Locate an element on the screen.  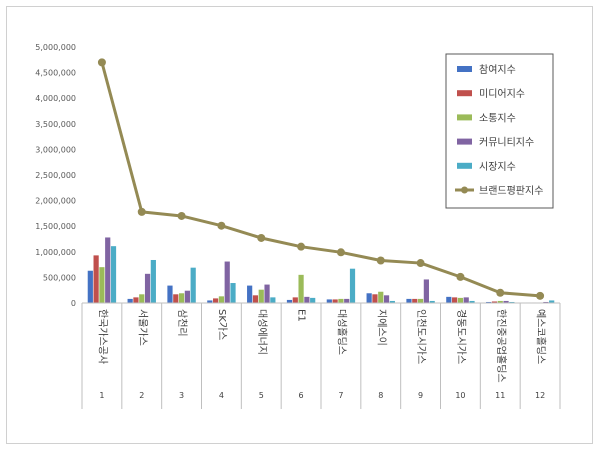
legend-label-5: 시장지수 is located at coordinates (497, 167).